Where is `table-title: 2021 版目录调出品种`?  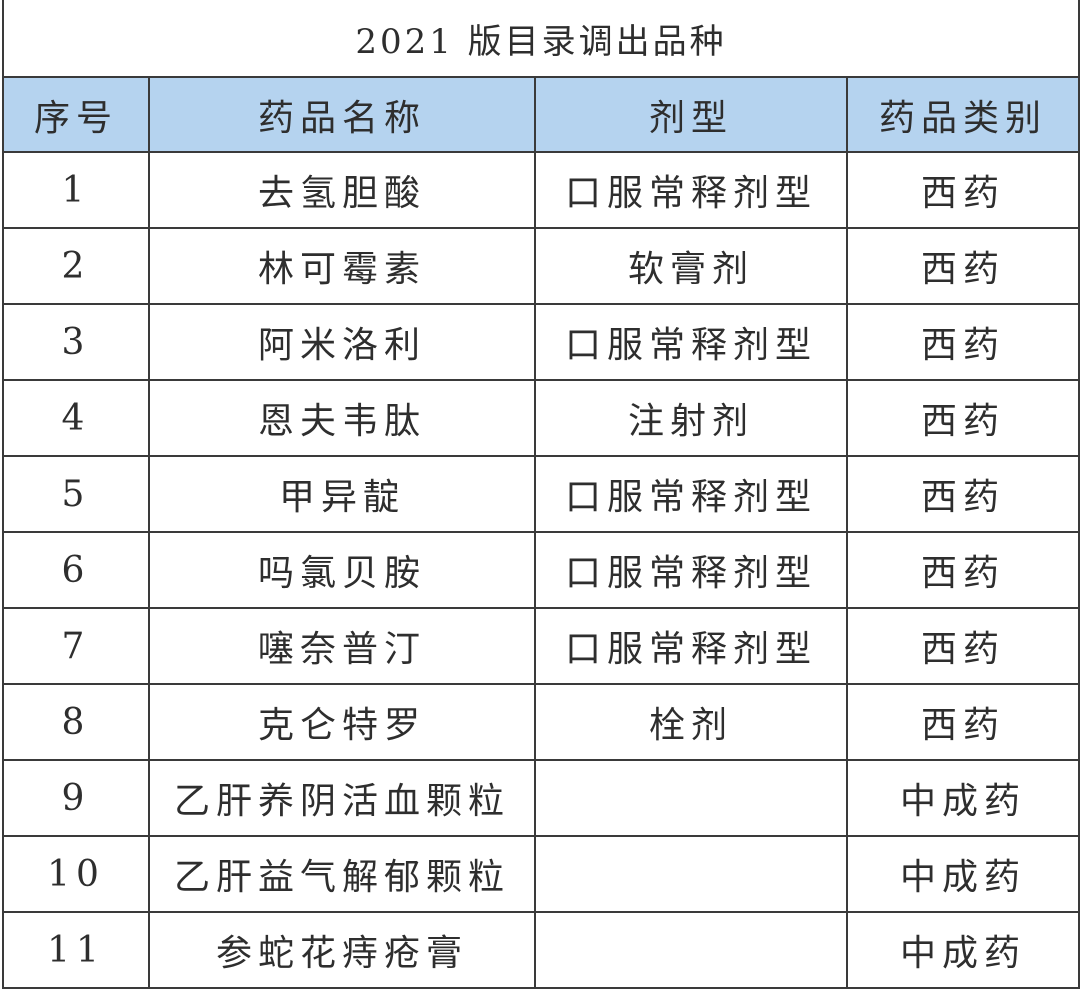 table-title: 2021 版目录调出品种 is located at coordinates (540, 39).